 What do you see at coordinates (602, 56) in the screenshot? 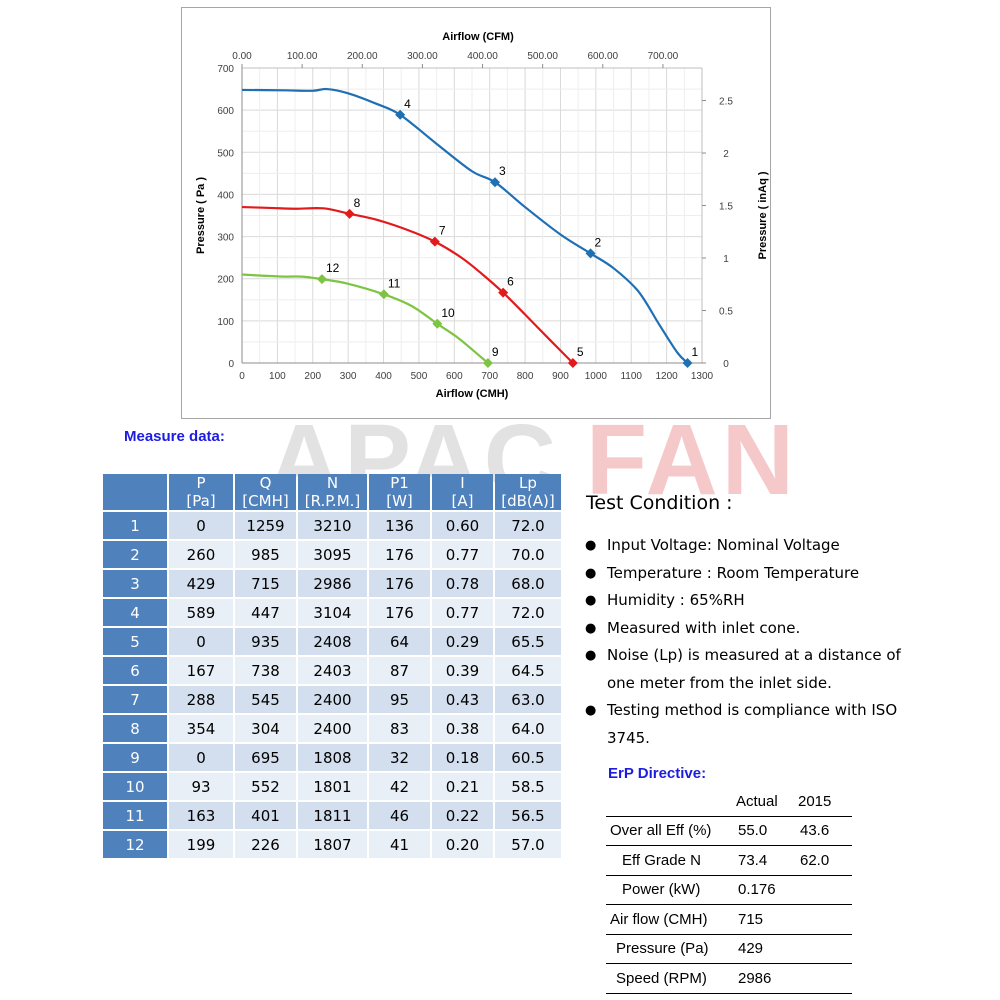
I see `x2-tick-label: 600.00` at bounding box center [602, 56].